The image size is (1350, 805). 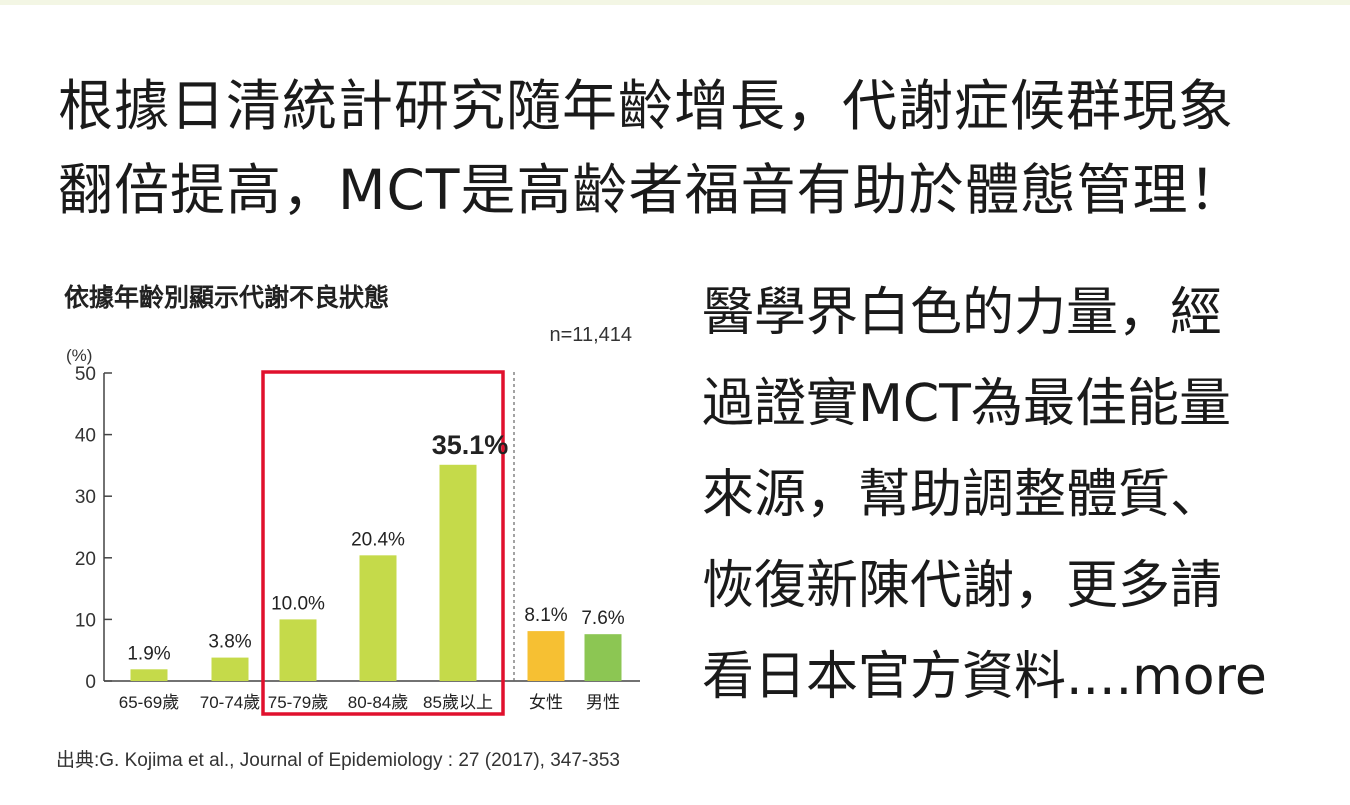 What do you see at coordinates (603, 702) in the screenshot?
I see `category-label: 男性` at bounding box center [603, 702].